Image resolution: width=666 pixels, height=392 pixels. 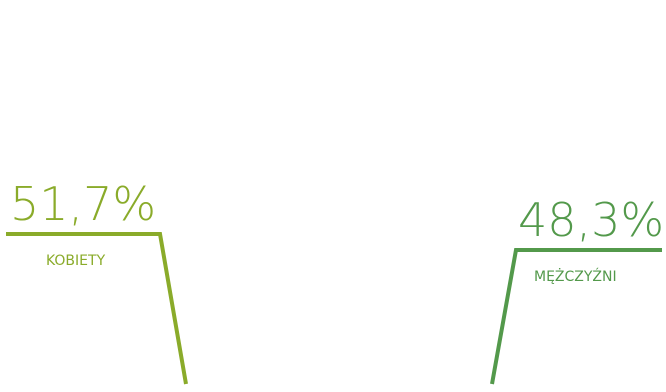 I want to click on woman-percent-label: 51,7%, so click(x=83, y=204).